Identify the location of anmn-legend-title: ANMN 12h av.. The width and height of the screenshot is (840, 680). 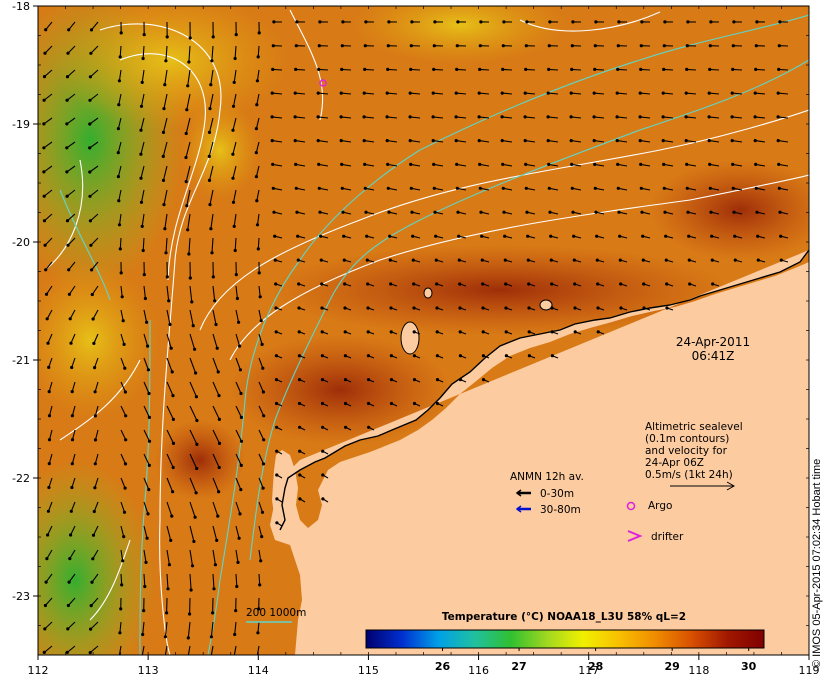
(547, 477).